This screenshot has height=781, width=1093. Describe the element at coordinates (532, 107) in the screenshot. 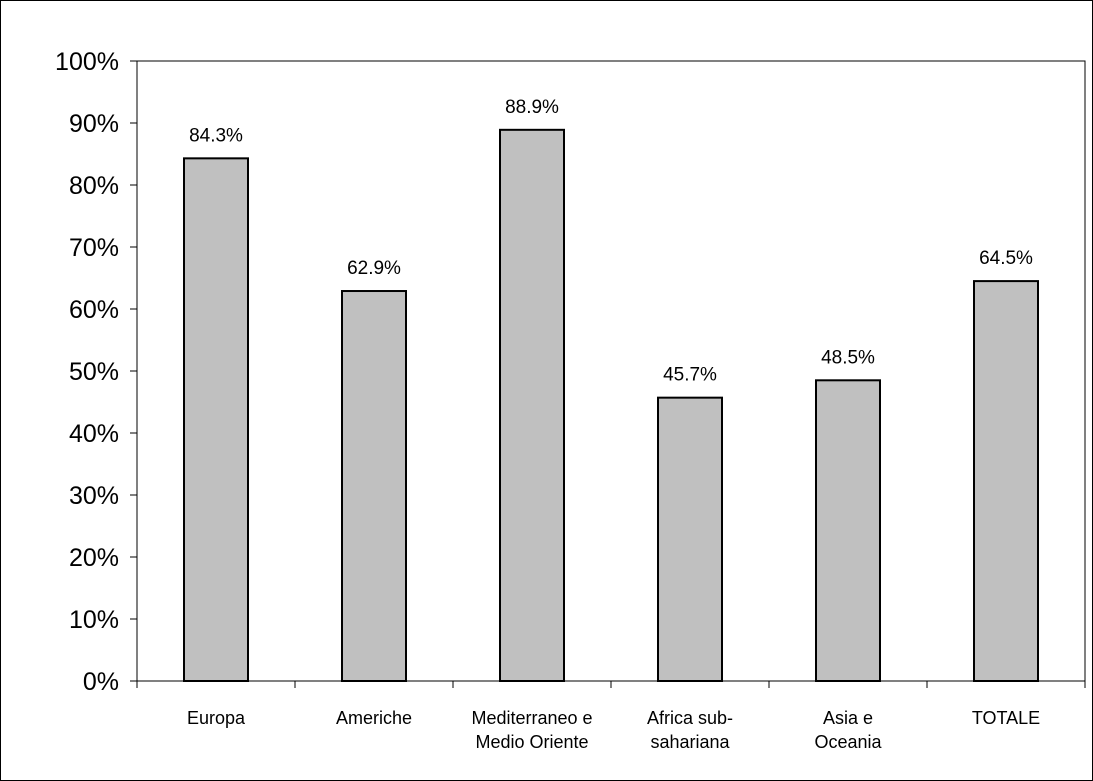

I see `data-label: 88.9%` at that location.